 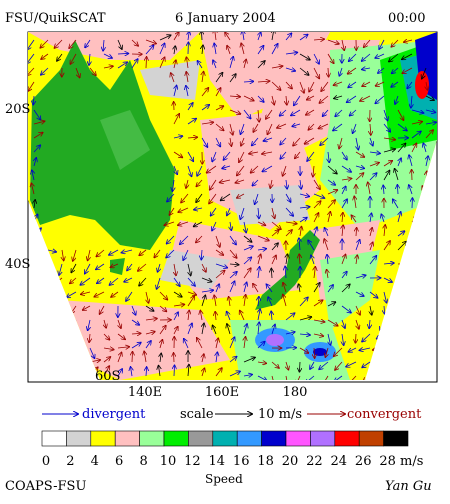 I want to click on source: FSU/QuikSCAT, so click(x=55, y=18).